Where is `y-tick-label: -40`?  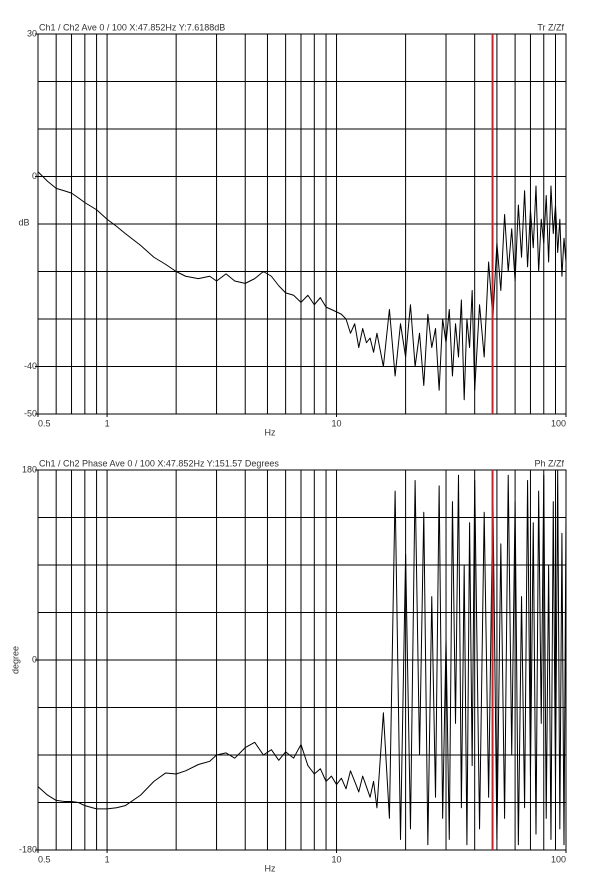 y-tick-label: -40 is located at coordinates (30, 366).